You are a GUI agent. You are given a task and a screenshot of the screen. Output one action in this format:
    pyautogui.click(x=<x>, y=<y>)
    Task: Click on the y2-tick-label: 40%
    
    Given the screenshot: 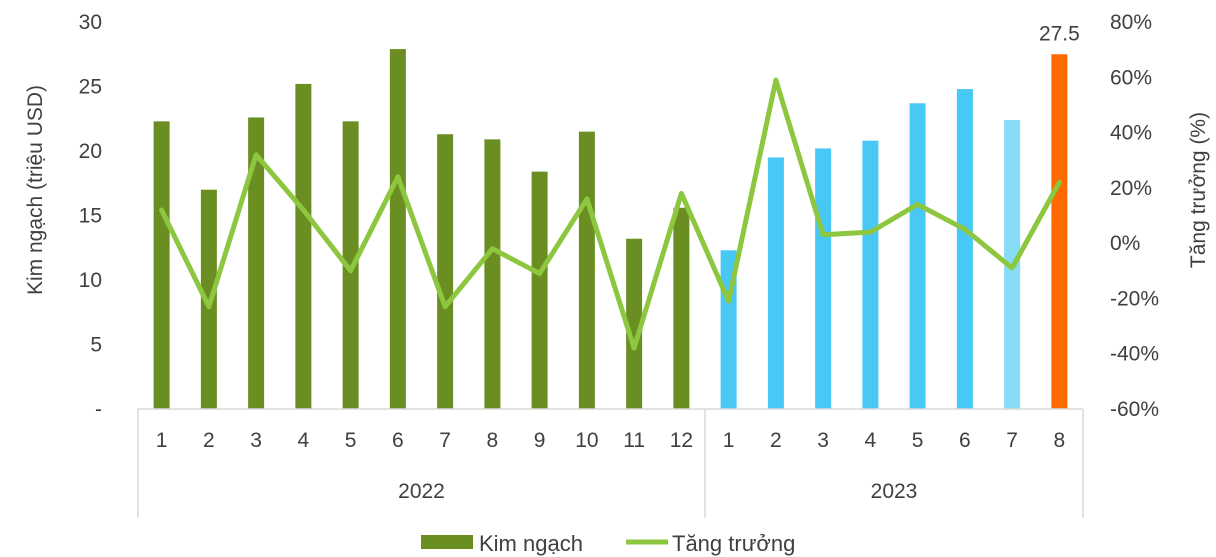 What is the action you would take?
    pyautogui.click(x=1131, y=133)
    